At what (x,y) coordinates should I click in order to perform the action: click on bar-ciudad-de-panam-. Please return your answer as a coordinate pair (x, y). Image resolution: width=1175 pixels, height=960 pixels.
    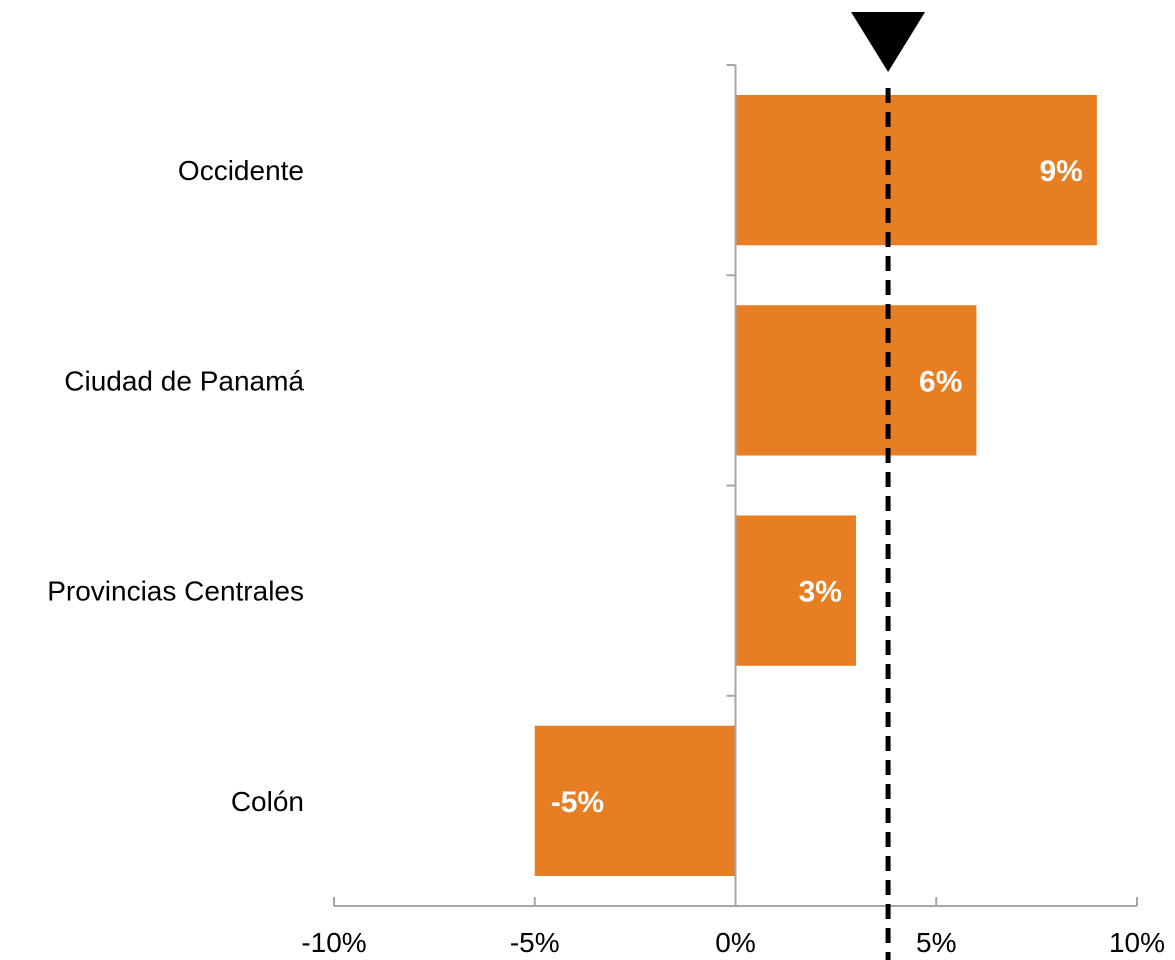
    Looking at the image, I should click on (856, 380).